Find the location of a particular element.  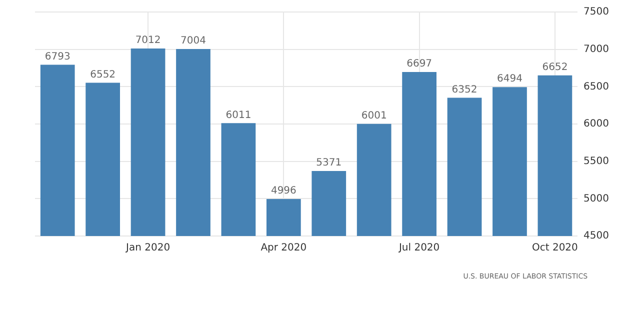

data-label: 6352 is located at coordinates (465, 90).